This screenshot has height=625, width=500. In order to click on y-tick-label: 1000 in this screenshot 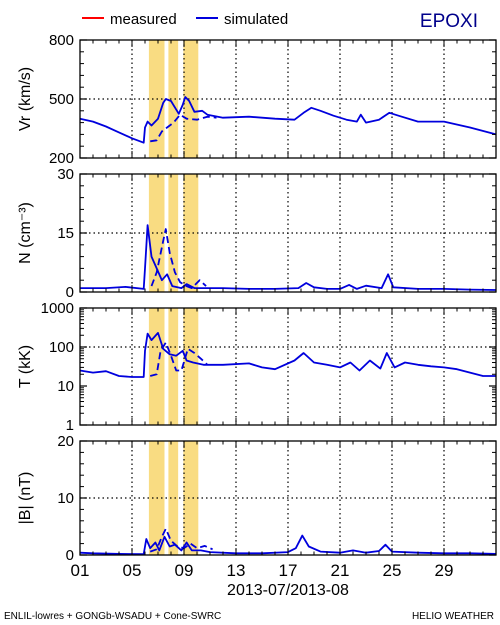, I will do `click(57, 308)`.